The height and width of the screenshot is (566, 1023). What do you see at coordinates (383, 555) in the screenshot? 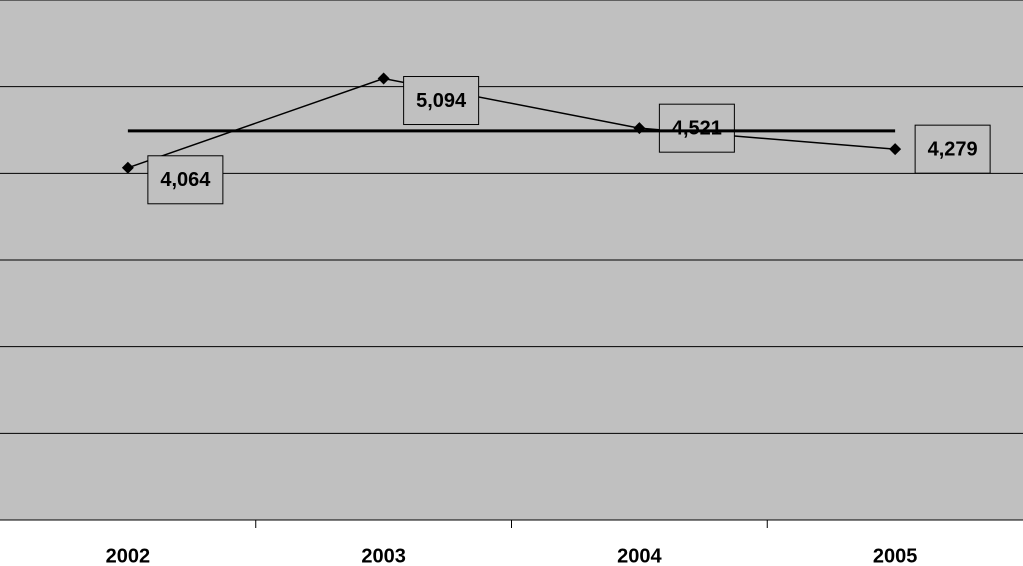
I see `x-tick-label: 2003` at bounding box center [383, 555].